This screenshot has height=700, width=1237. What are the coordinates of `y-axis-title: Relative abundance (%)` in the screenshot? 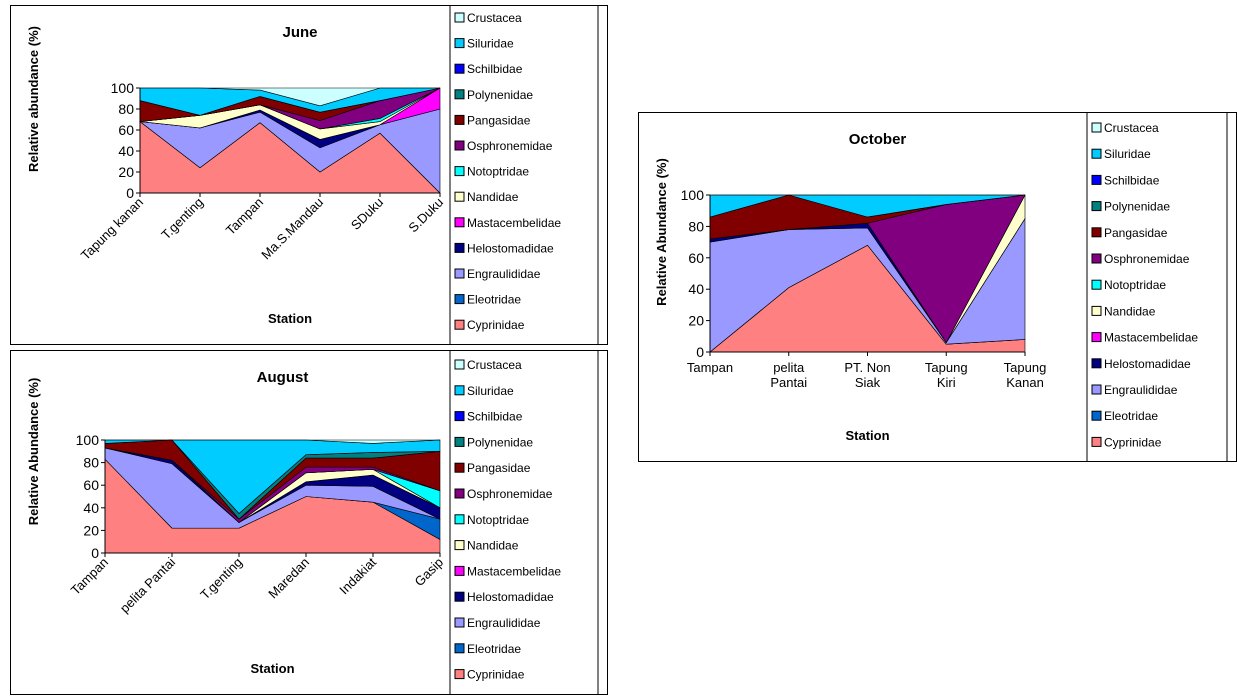 It's located at (33, 99).